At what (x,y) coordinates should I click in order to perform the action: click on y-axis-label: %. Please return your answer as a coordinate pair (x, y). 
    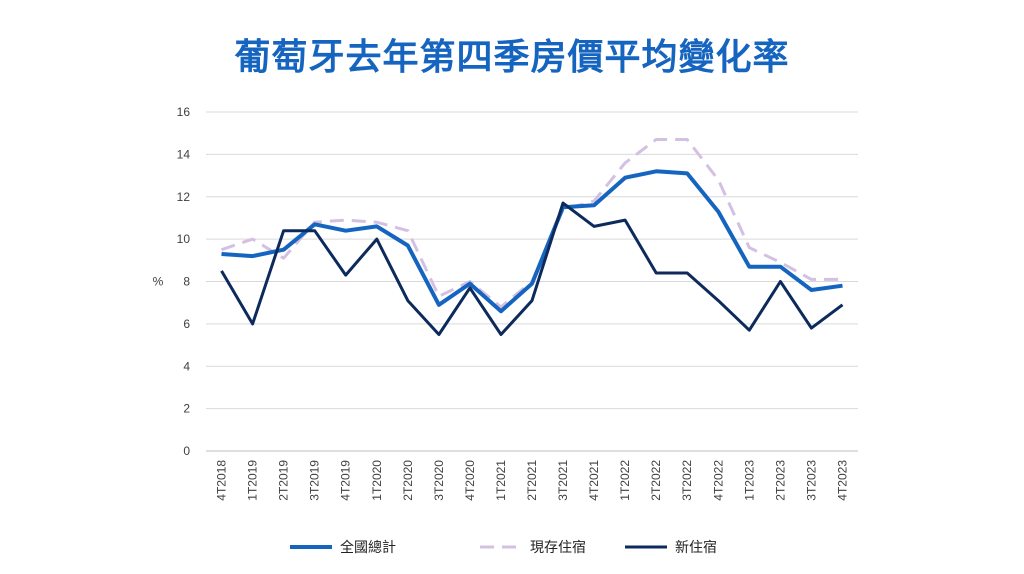
    Looking at the image, I should click on (158, 282).